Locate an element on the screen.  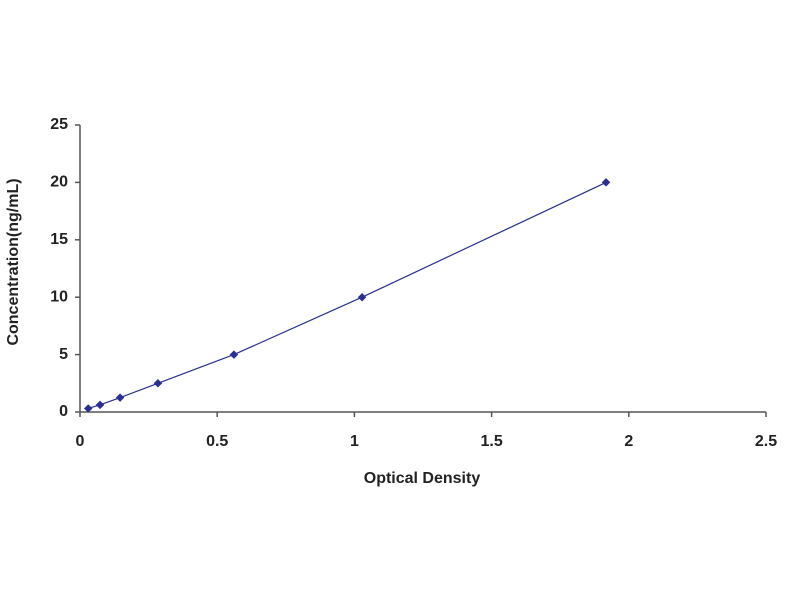
x-axis-label: Optical Density is located at coordinates (422, 478).